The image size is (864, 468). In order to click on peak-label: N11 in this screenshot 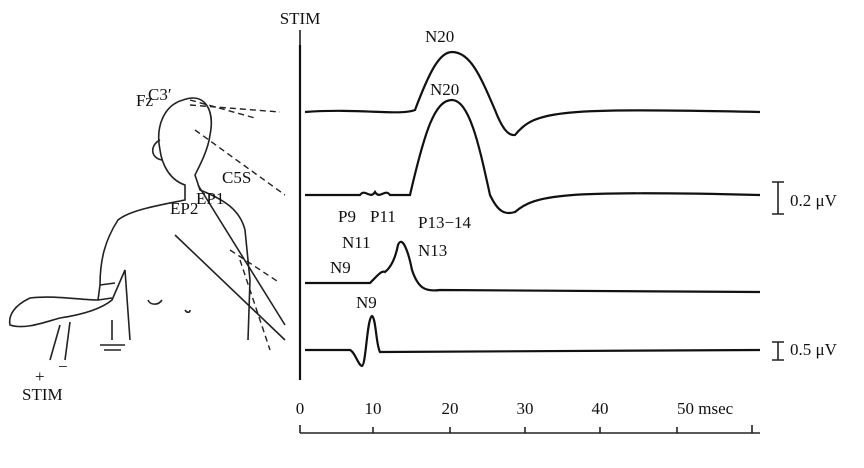, I will do `click(356, 242)`.